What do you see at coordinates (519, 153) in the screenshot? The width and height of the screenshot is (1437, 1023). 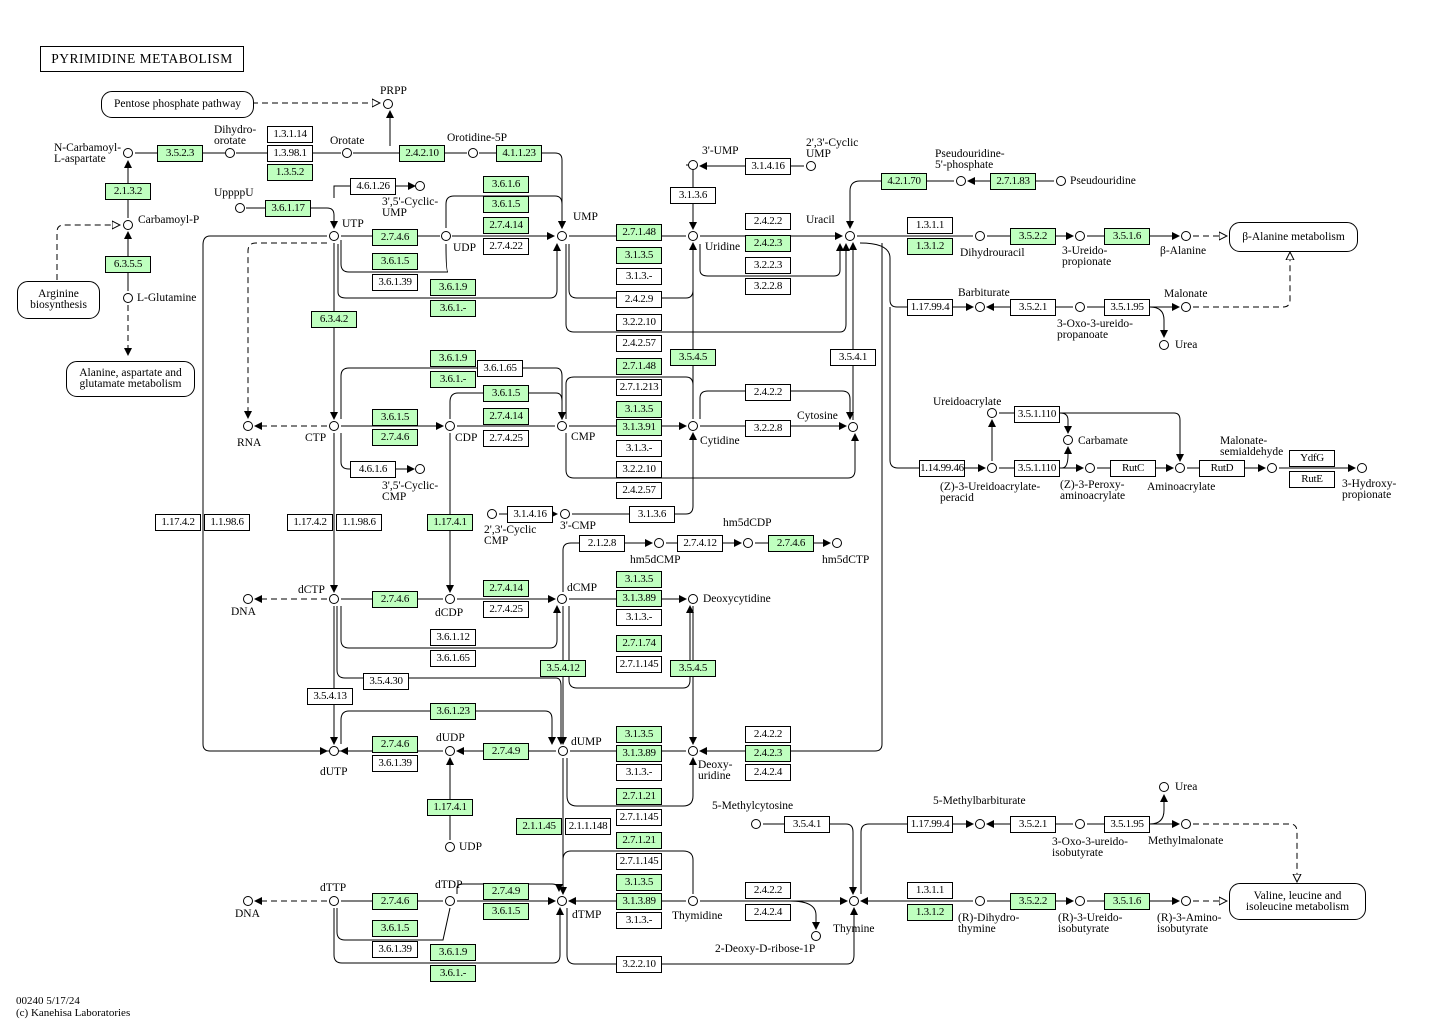 I see `enzyme-4-1-1-23: 4.1.1.23` at bounding box center [519, 153].